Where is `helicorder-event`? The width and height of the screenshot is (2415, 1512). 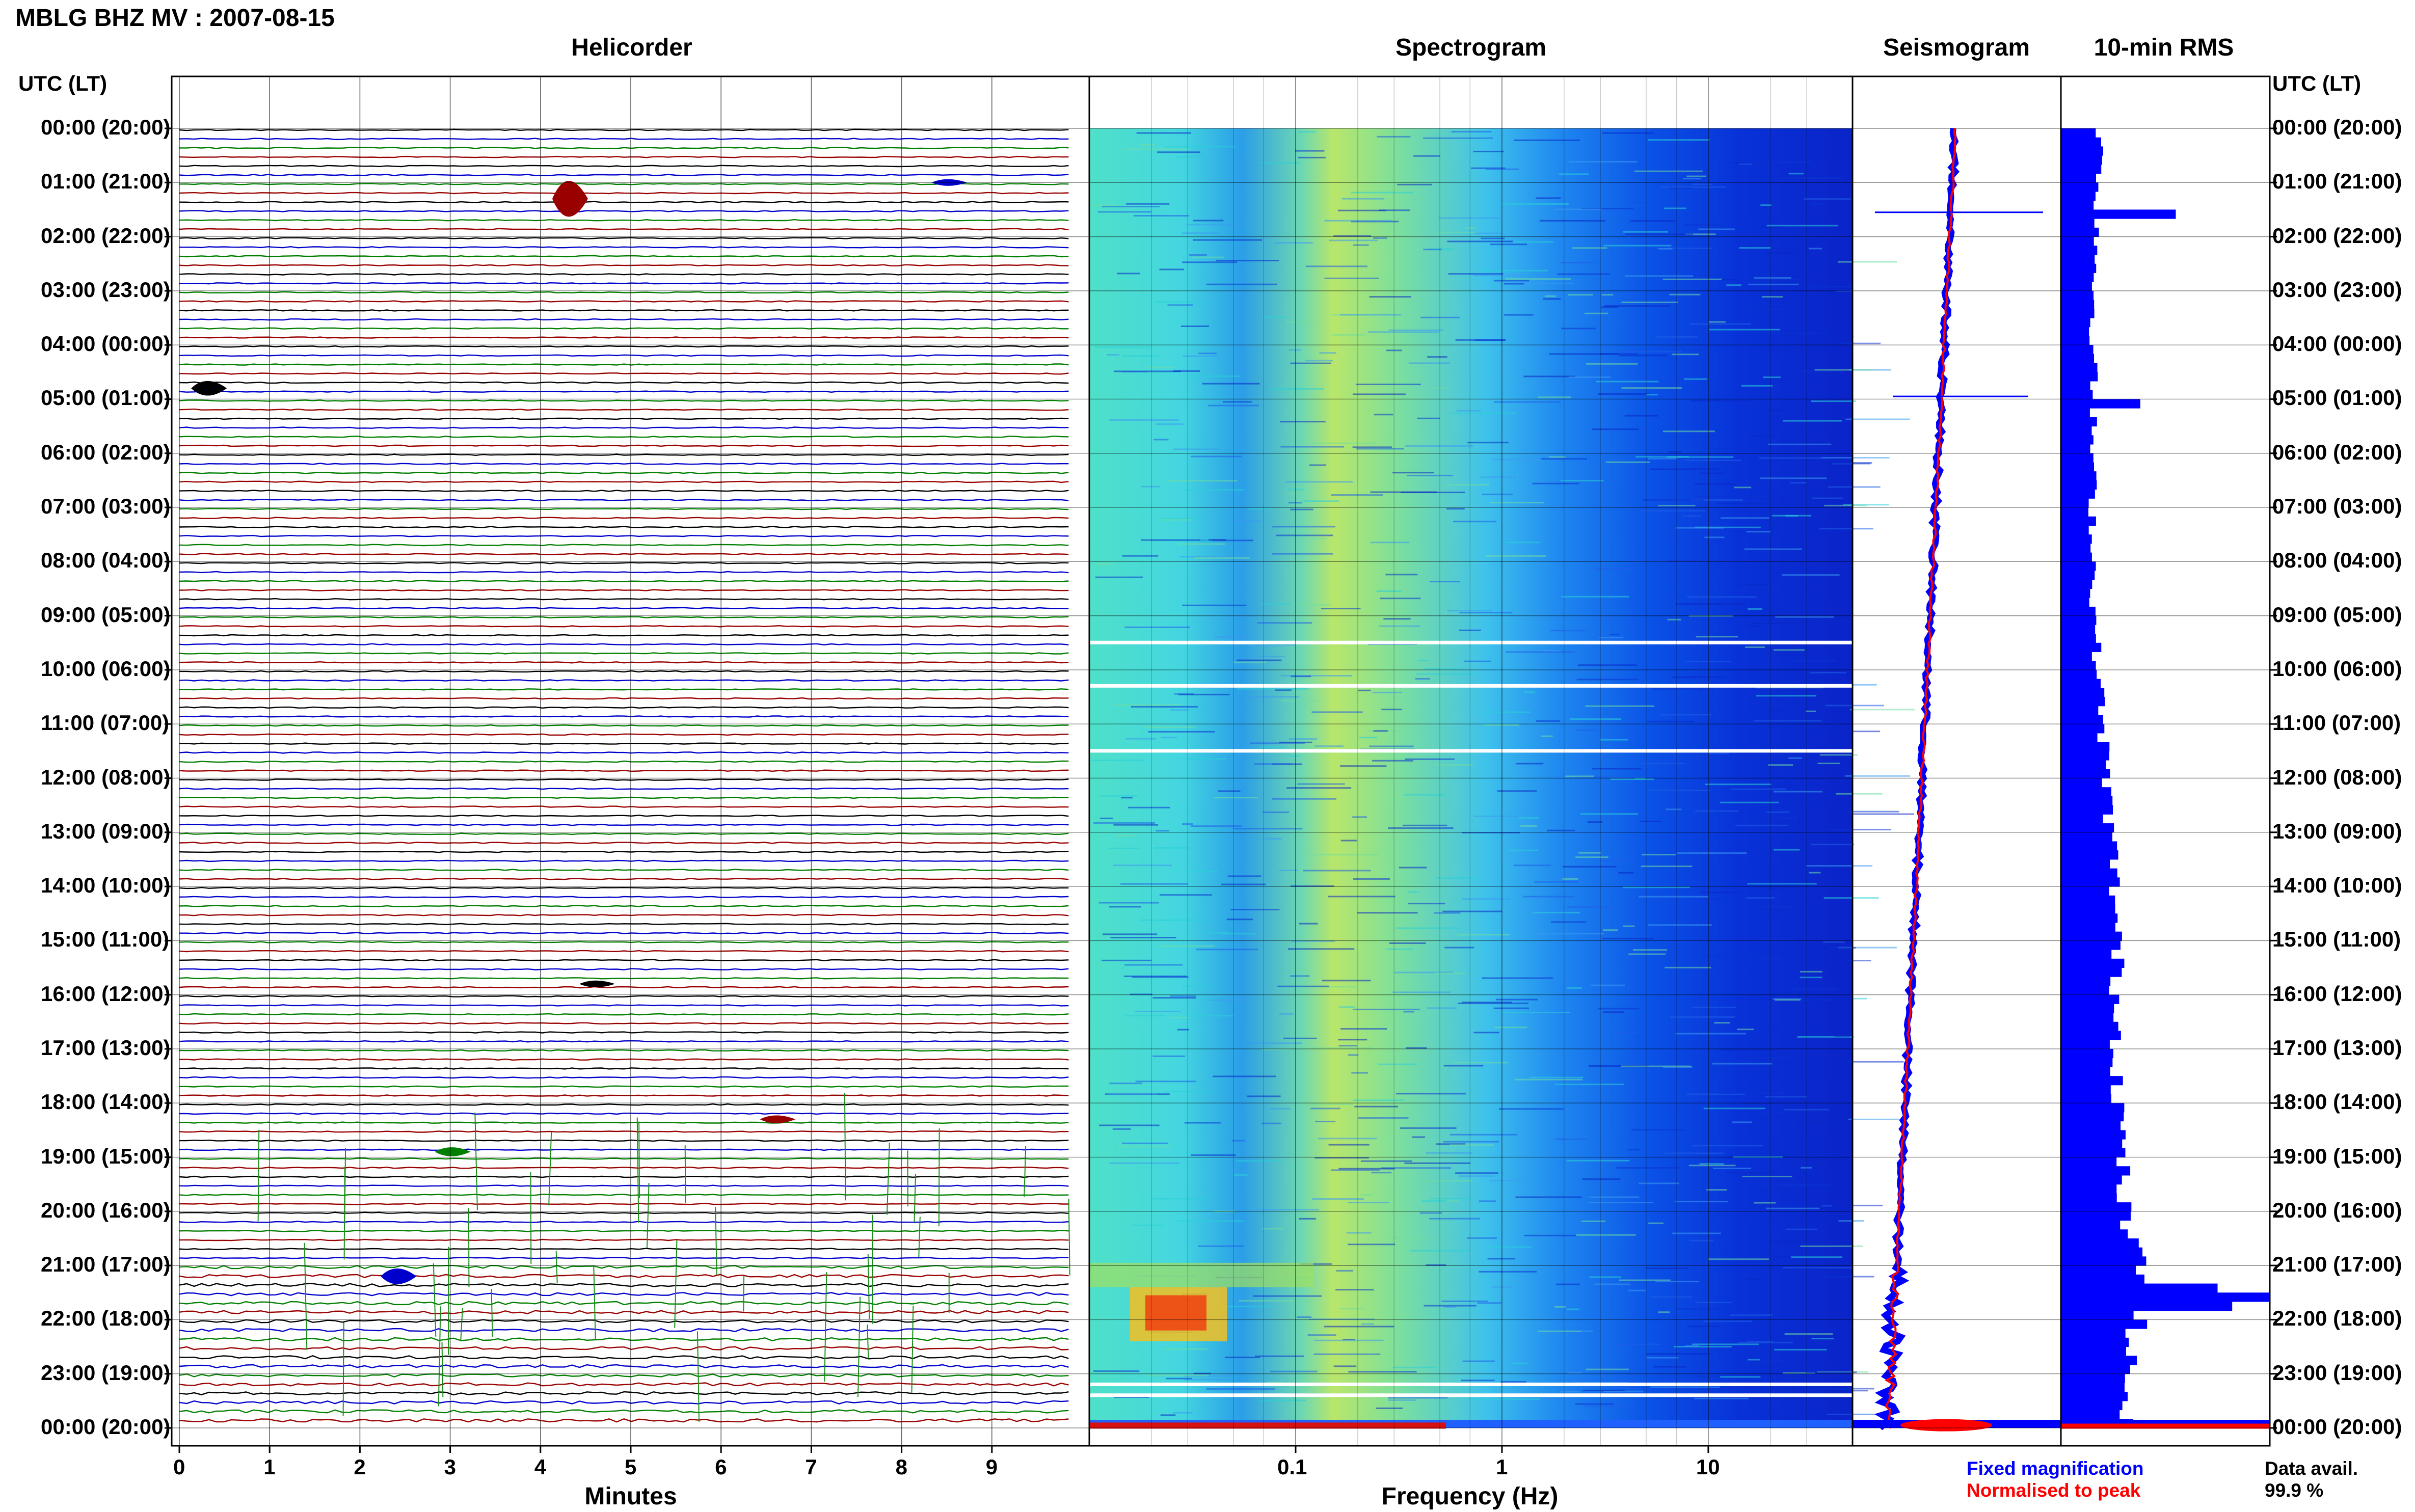 helicorder-event is located at coordinates (209, 388).